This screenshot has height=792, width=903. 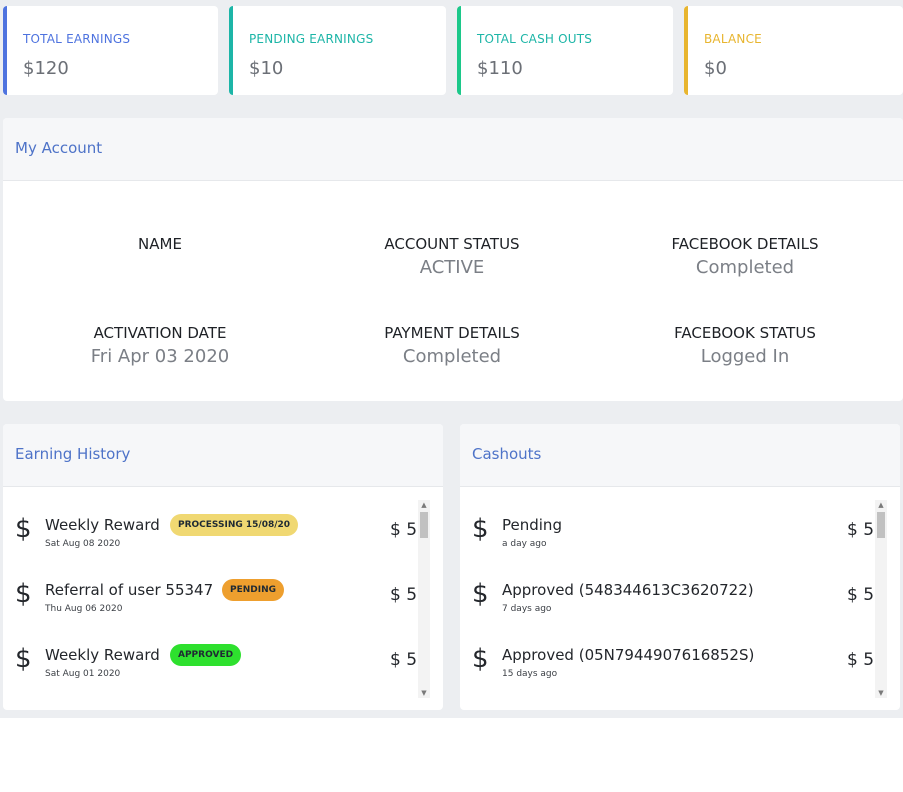 I want to click on stat-value: $120, so click(x=46, y=68).